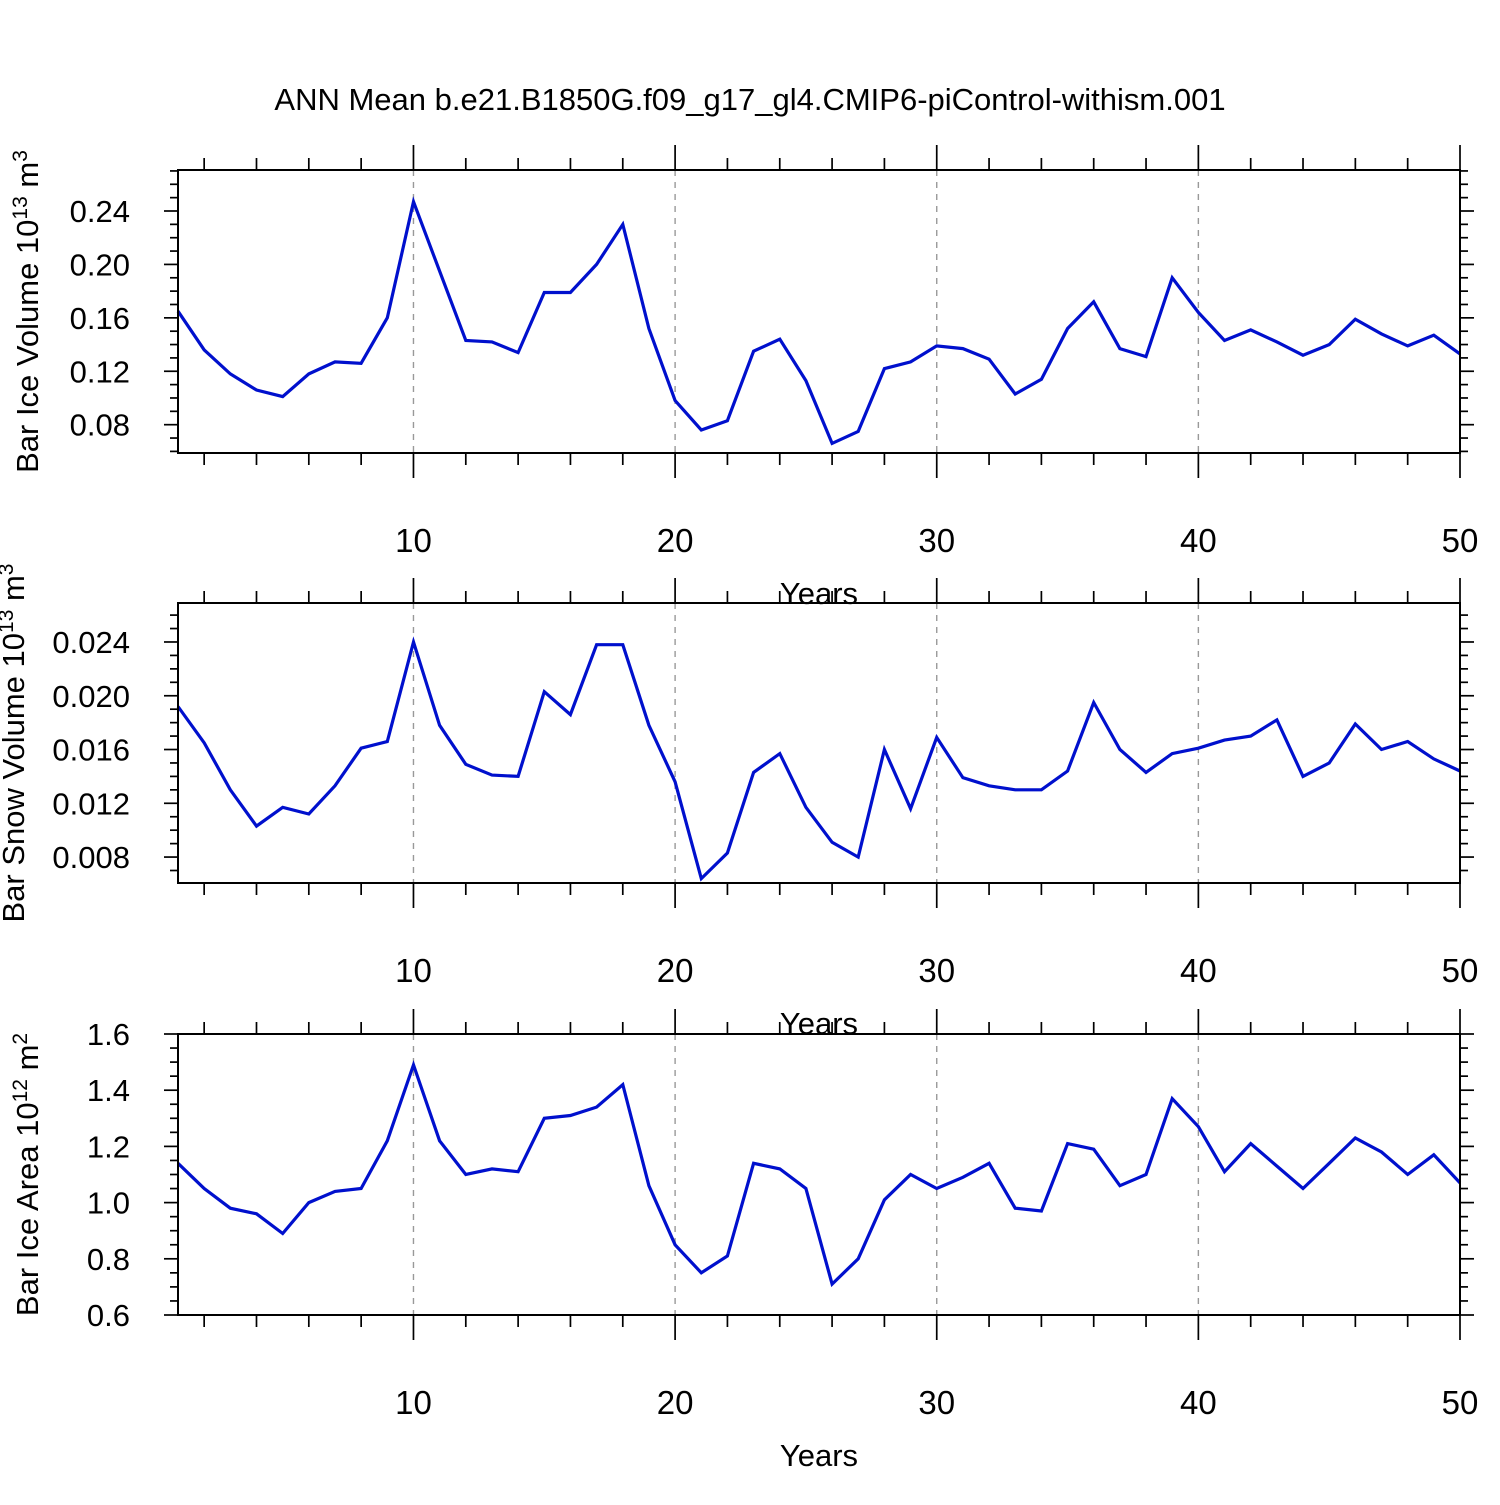 The width and height of the screenshot is (1500, 1505). What do you see at coordinates (100, 264) in the screenshot?
I see `y-tick-label: 0.20` at bounding box center [100, 264].